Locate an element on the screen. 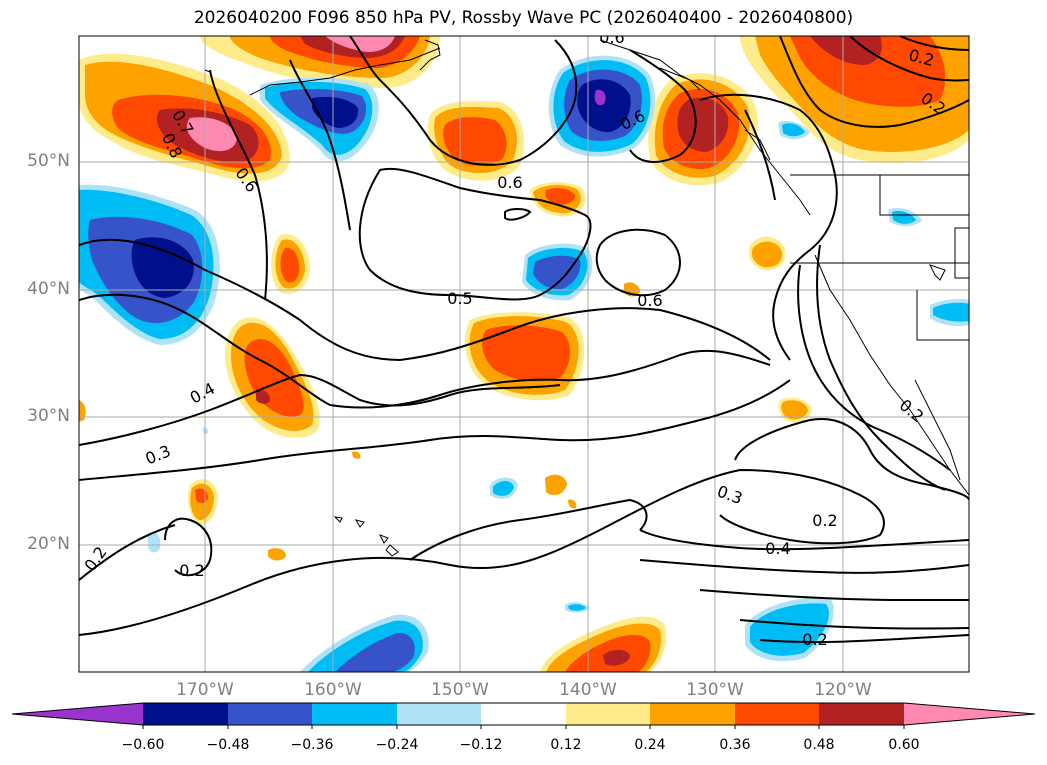 Image resolution: width=1047 pixels, height=765 pixels. positive-anomaly-east-small is located at coordinates (780, 329).